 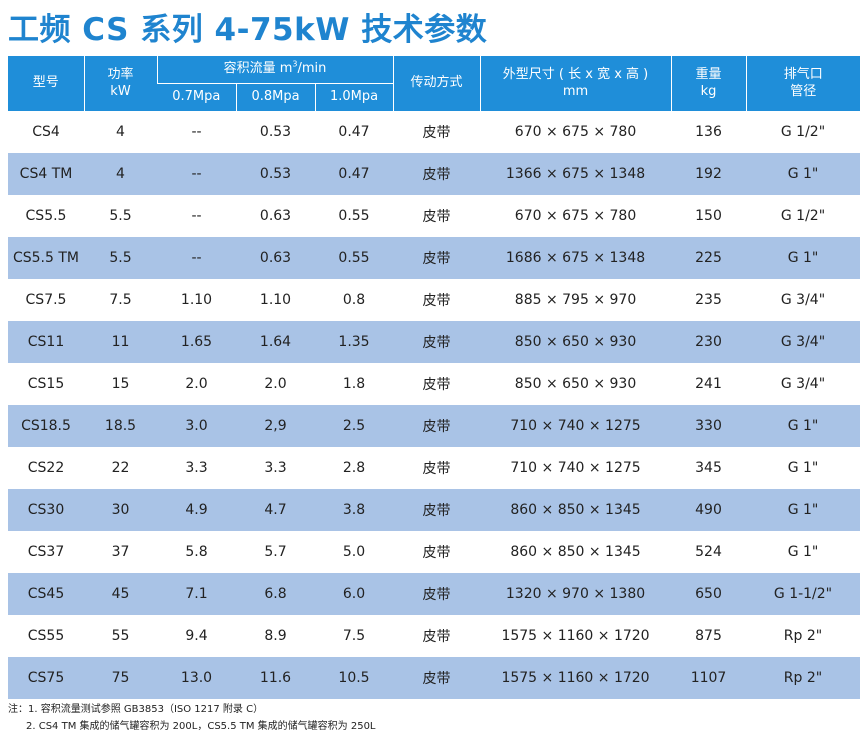 What do you see at coordinates (275, 258) in the screenshot?
I see `cell-flow-08: 0.63` at bounding box center [275, 258].